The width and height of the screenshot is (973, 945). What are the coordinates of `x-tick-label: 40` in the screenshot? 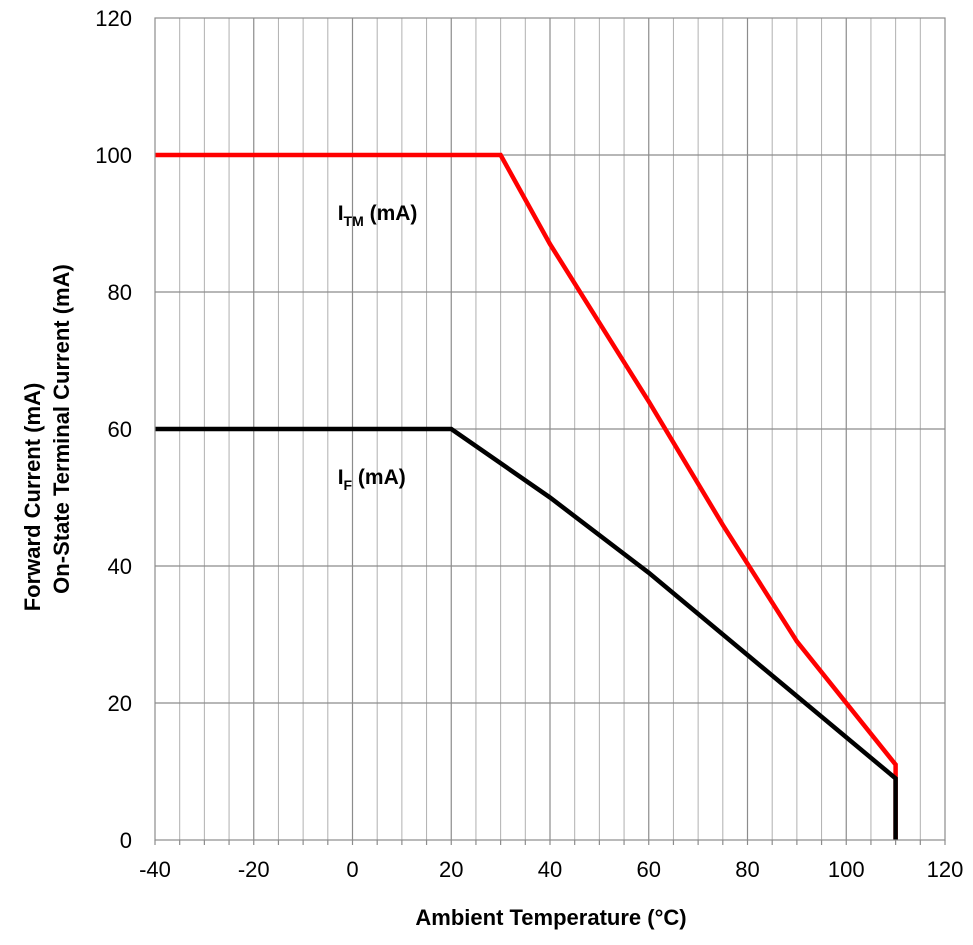 It's located at (550, 869).